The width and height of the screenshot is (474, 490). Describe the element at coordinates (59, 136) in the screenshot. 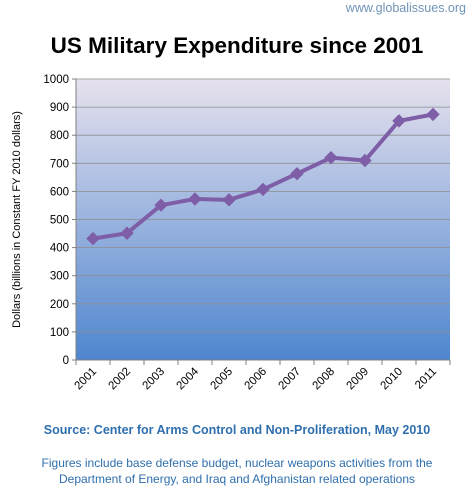

I see `y-tick-label: 800` at that location.